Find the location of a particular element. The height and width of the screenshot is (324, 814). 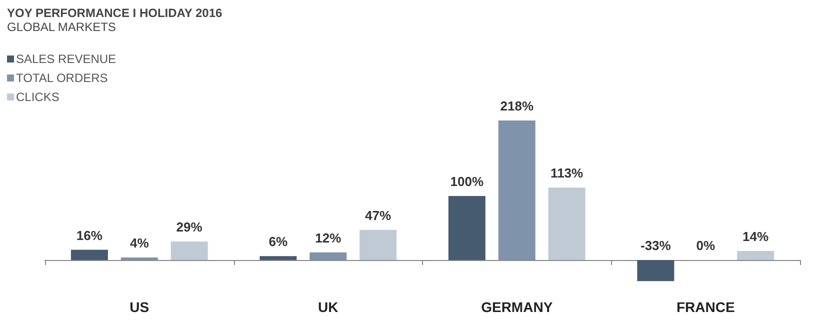

chart-title: YOY PERFORMANCE I HOLIDAY 2016 is located at coordinates (114, 13).